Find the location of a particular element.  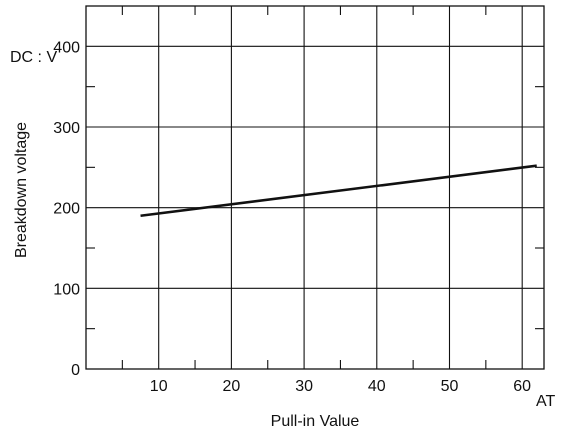

y-tick-label-100: 100 is located at coordinates (66, 289).